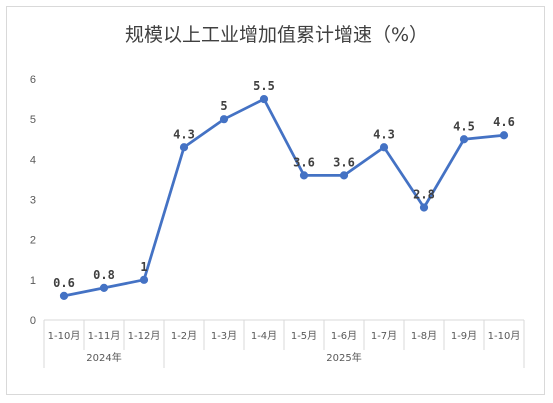 This screenshot has height=403, width=553. What do you see at coordinates (143, 267) in the screenshot?
I see `data-label: 1` at bounding box center [143, 267].